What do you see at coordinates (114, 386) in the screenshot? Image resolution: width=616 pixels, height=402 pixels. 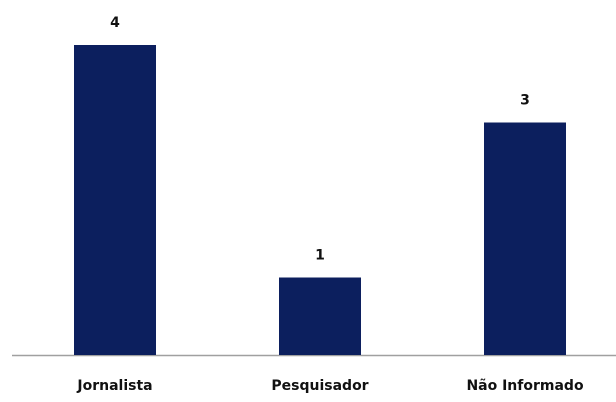 I see `x-tick-label: Jornalista` at bounding box center [114, 386].